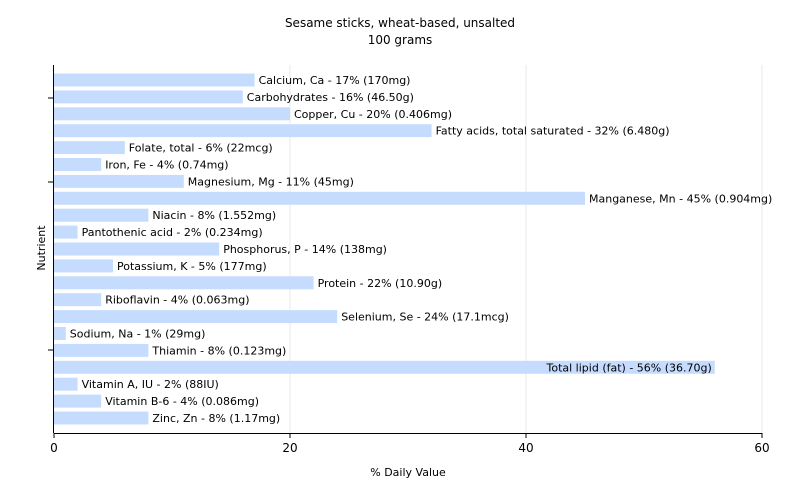  I want to click on chart-subtitle: 100 grams, so click(400, 40).